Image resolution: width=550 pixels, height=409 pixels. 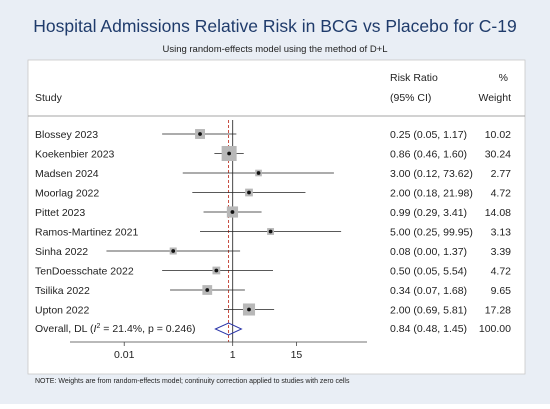 What do you see at coordinates (233, 355) in the screenshot?
I see `x-tick-label: 1` at bounding box center [233, 355].